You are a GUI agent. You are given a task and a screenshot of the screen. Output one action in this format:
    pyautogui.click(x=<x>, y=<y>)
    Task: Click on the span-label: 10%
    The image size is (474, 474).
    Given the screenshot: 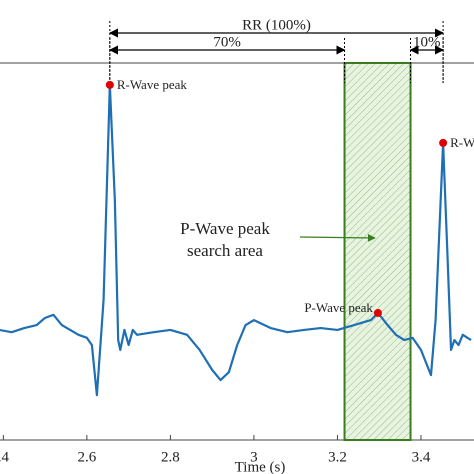 What is the action you would take?
    pyautogui.click(x=427, y=42)
    